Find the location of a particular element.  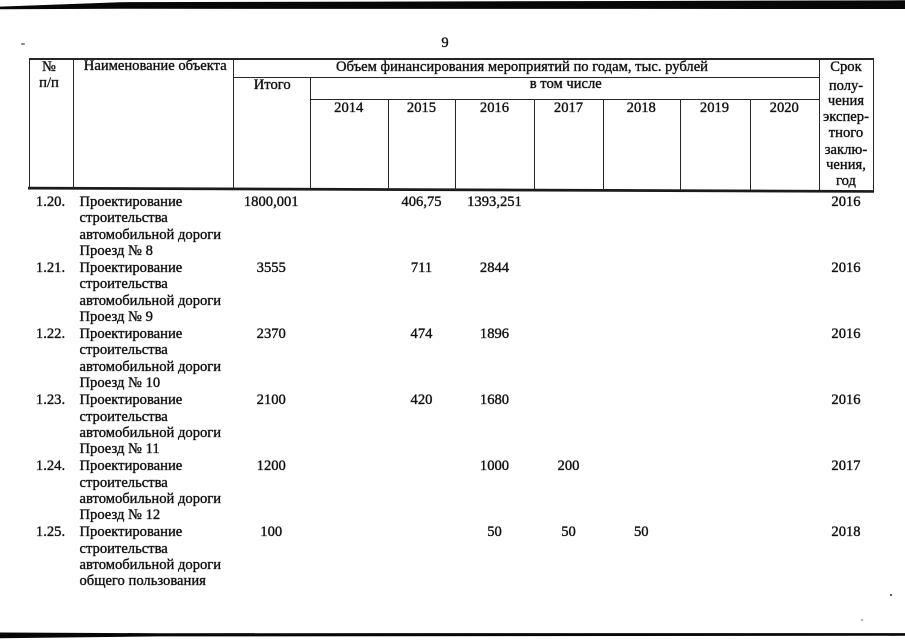

header-year-2016: 2016 is located at coordinates (494, 108).